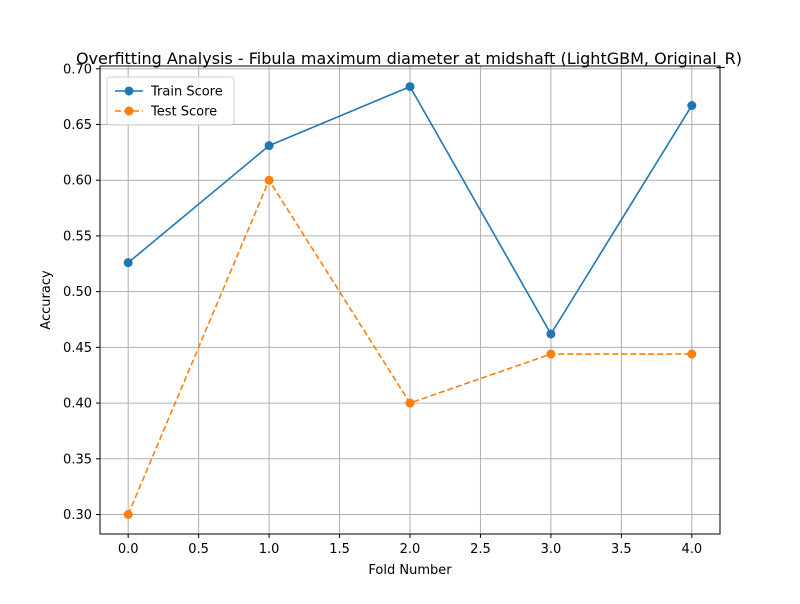 This screenshot has width=800, height=604. Describe the element at coordinates (77, 348) in the screenshot. I see `y-tick-label: 0.45` at that location.